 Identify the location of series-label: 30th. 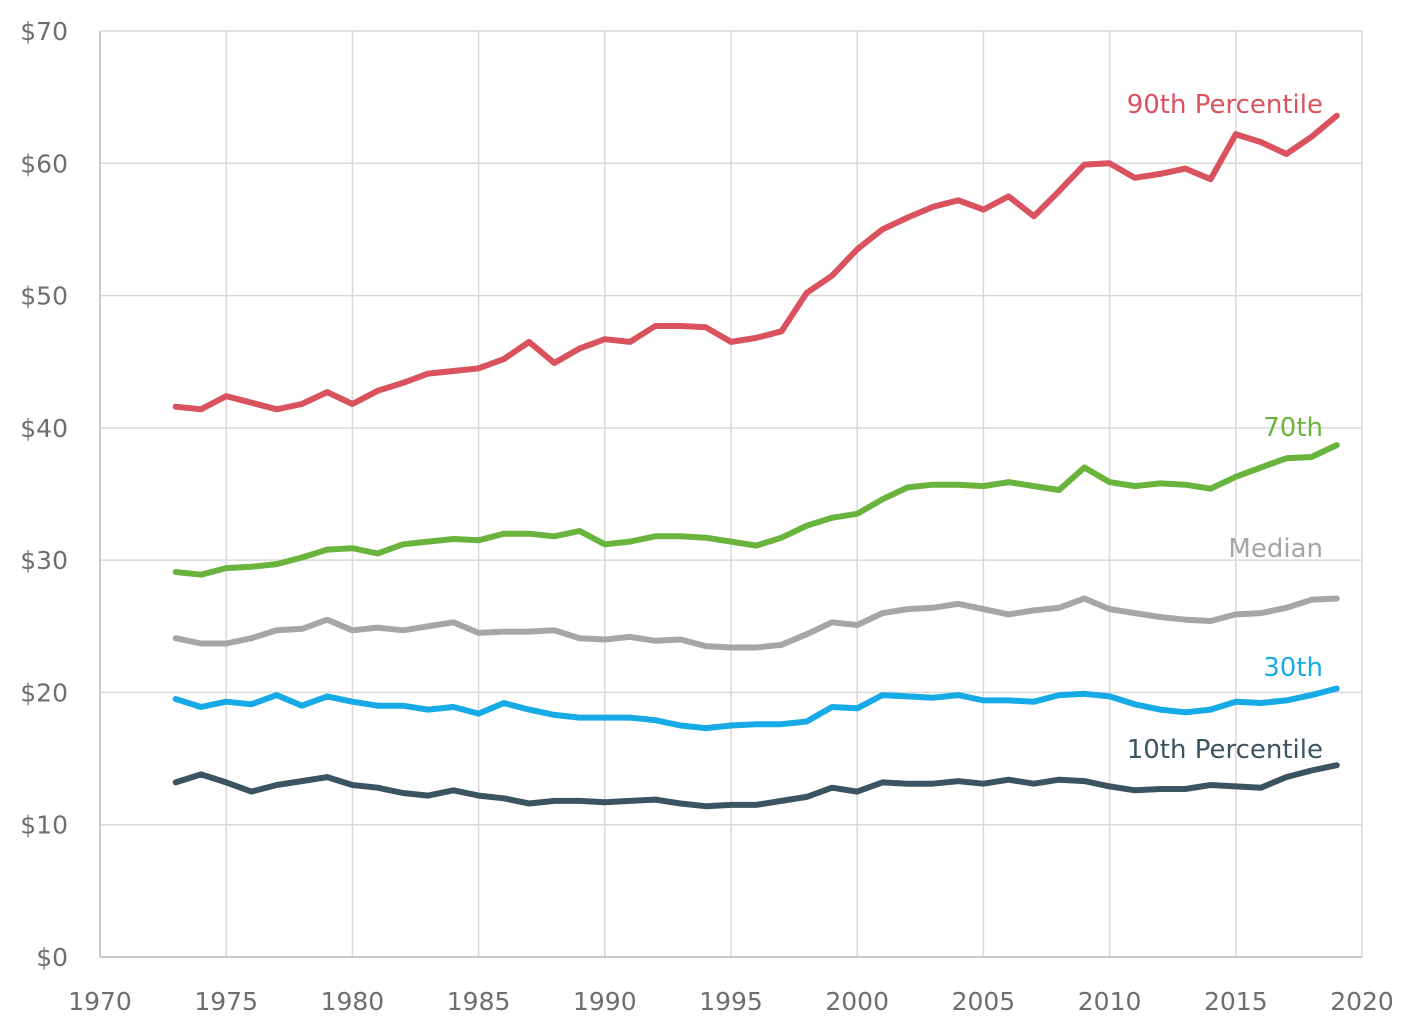
(1293, 668).